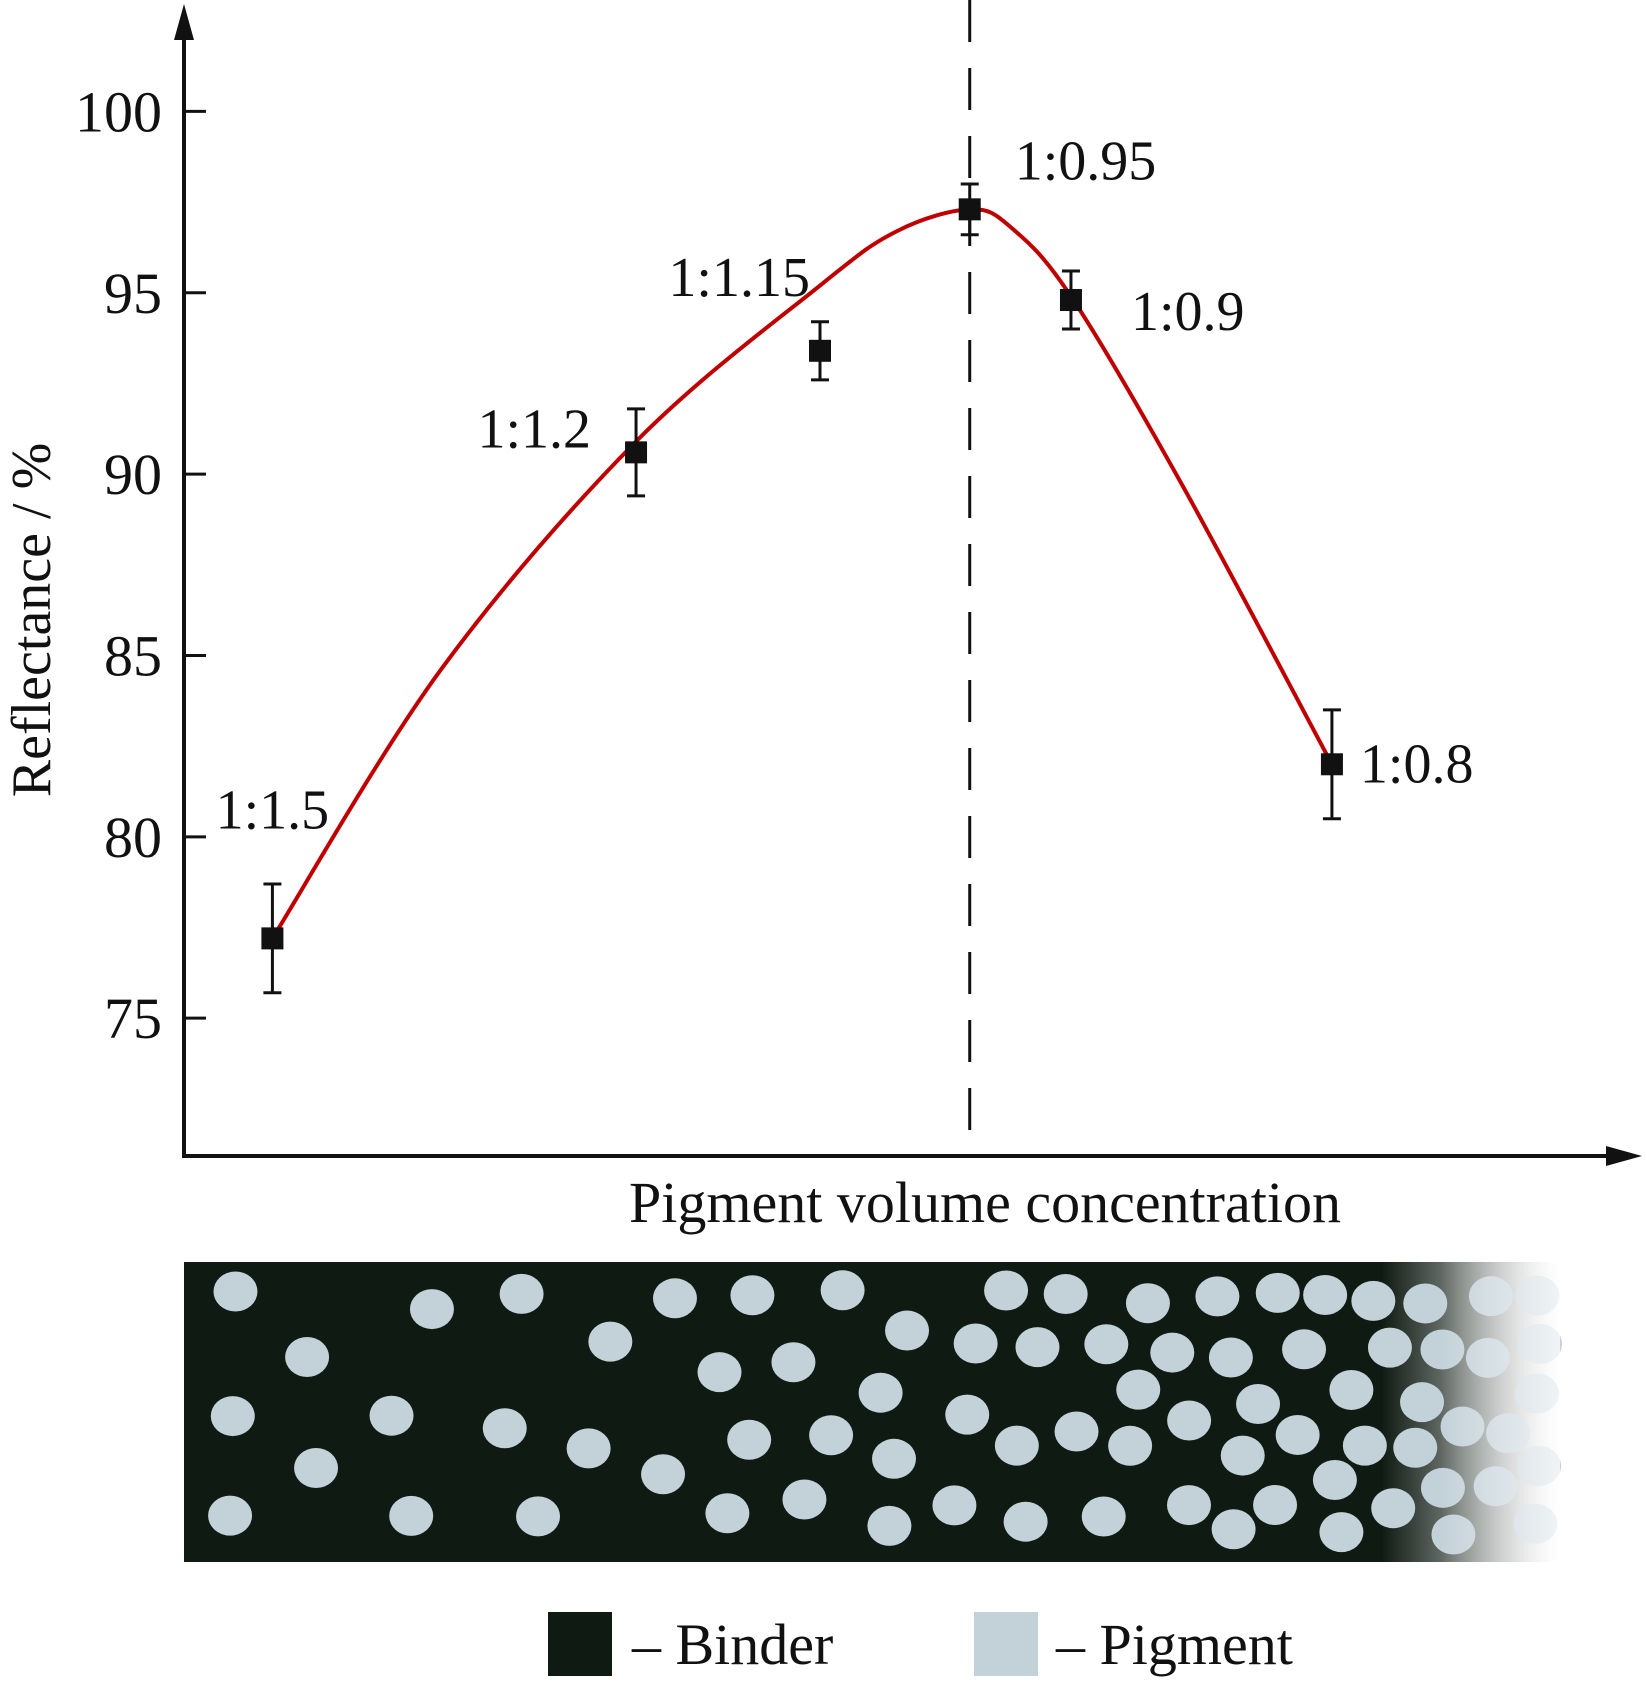  I want to click on x-axis-label: Pigment volume concentration, so click(985, 1202).